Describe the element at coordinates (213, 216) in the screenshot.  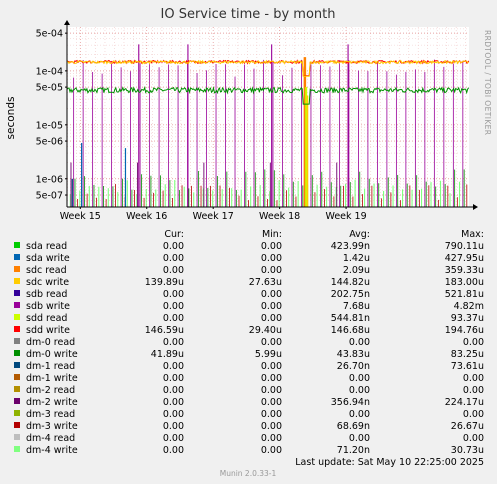
I see `x-tick-label: Week 17` at that location.